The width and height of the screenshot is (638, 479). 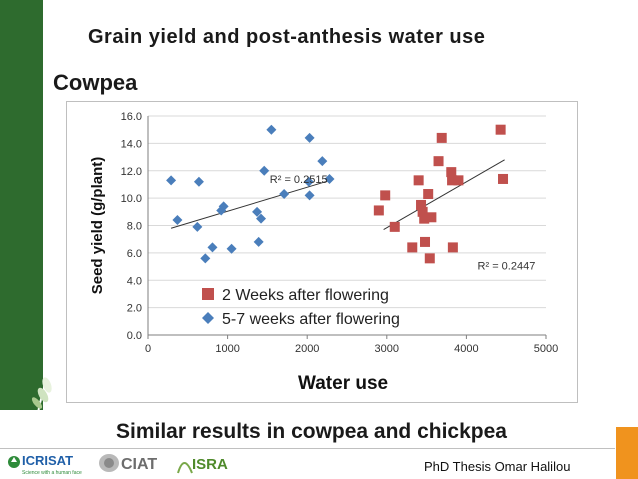 I want to click on ciat-logo-name: CIAT, so click(x=139, y=464).